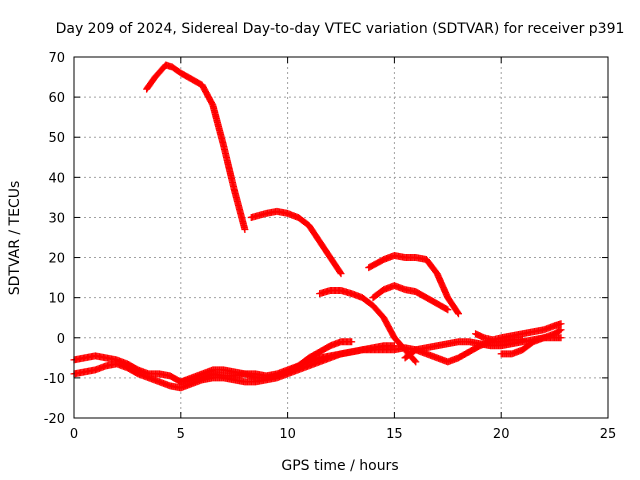 The height and width of the screenshot is (480, 640). What do you see at coordinates (608, 434) in the screenshot?
I see `x-tick-label: 25` at bounding box center [608, 434].